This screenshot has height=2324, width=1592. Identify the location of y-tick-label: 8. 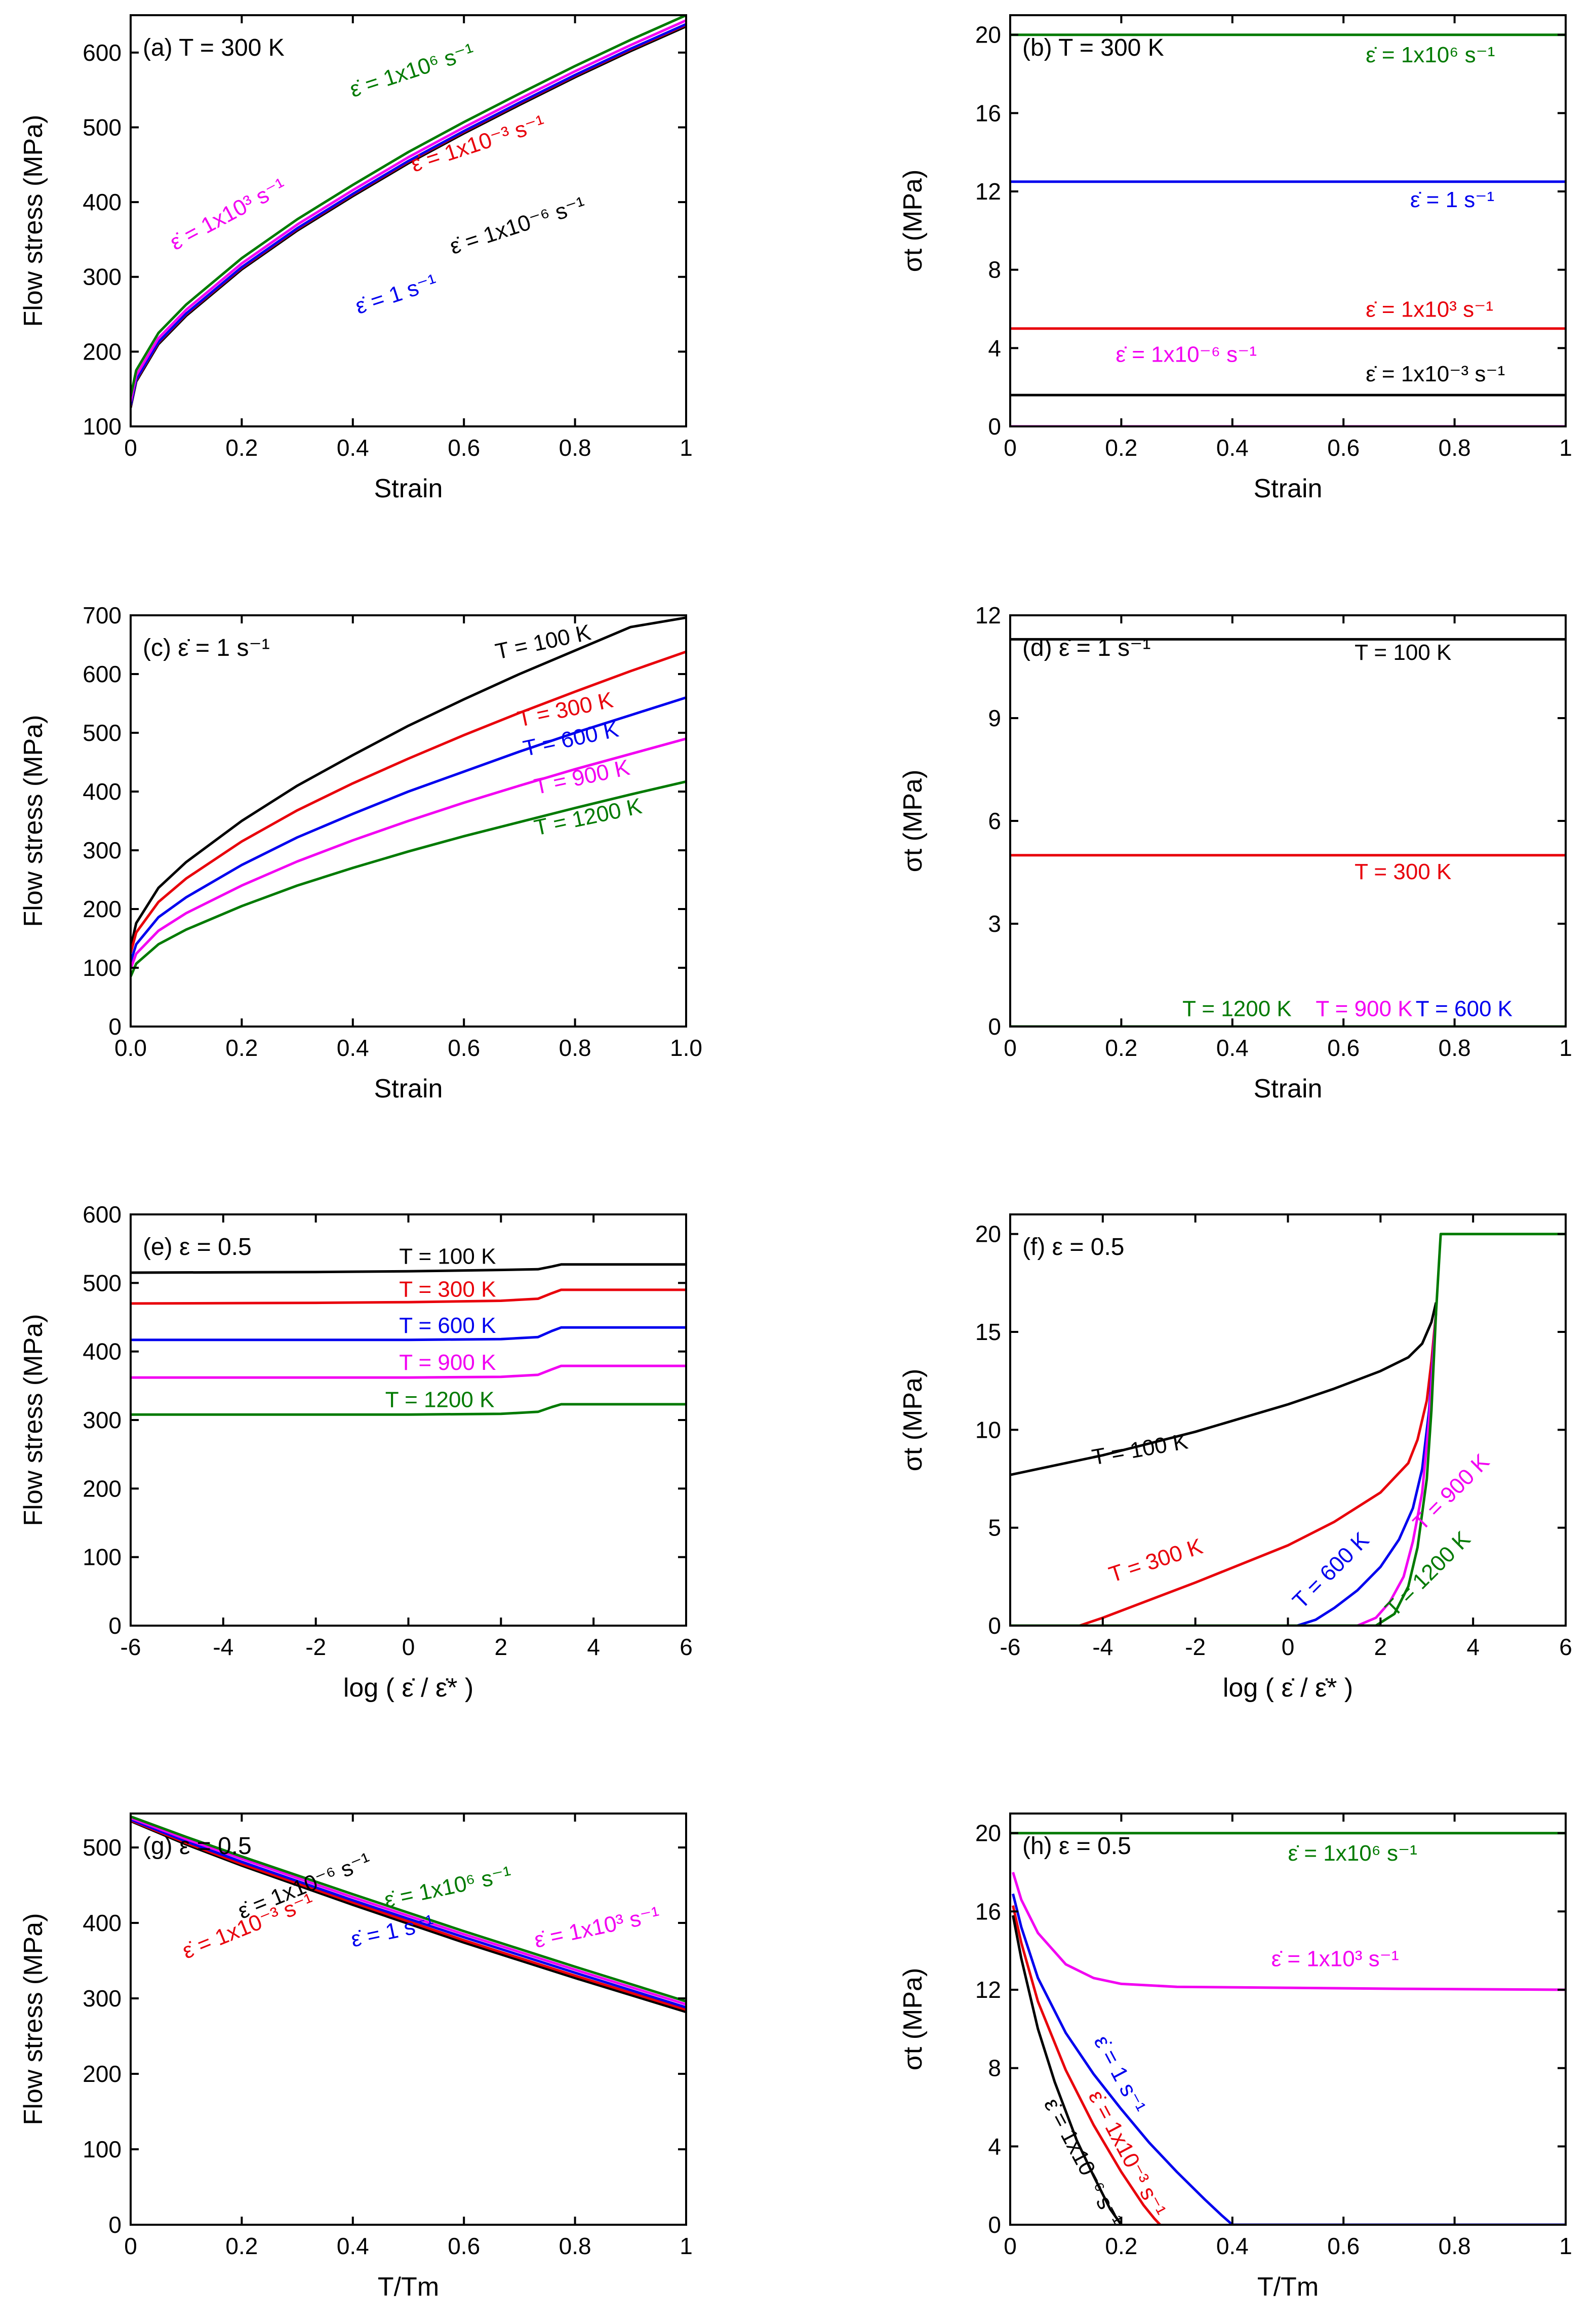
(995, 2068).